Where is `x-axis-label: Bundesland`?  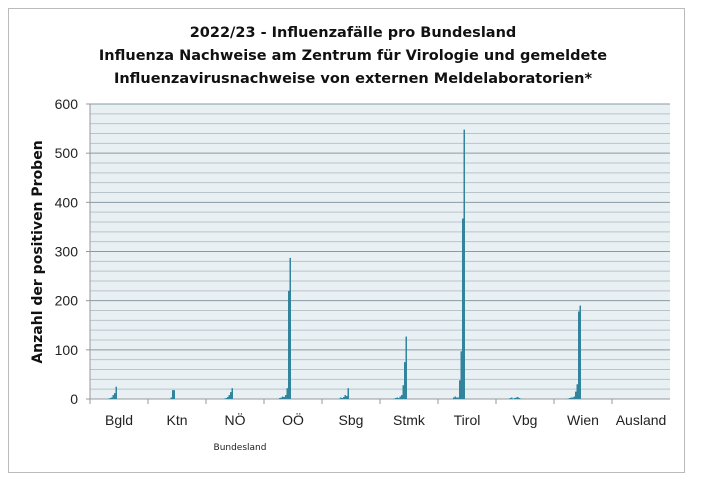 x-axis-label: Bundesland is located at coordinates (240, 448).